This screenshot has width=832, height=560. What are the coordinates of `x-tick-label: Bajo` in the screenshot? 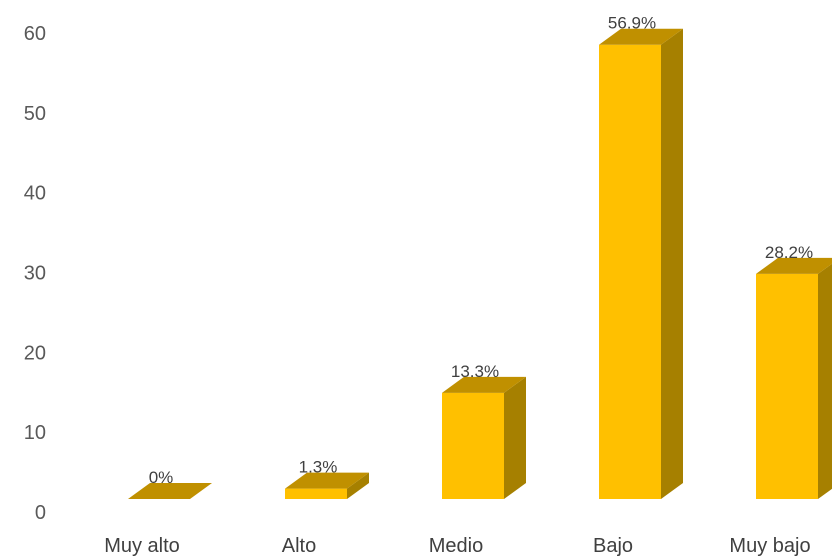 It's located at (613, 546).